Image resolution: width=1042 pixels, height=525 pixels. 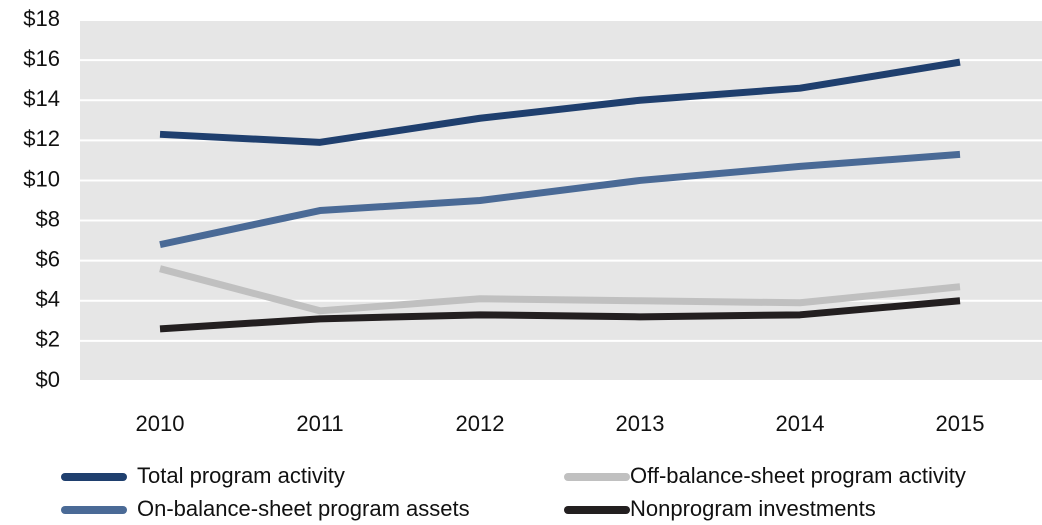 What do you see at coordinates (48, 379) in the screenshot?
I see `y-tick-label: $0` at bounding box center [48, 379].